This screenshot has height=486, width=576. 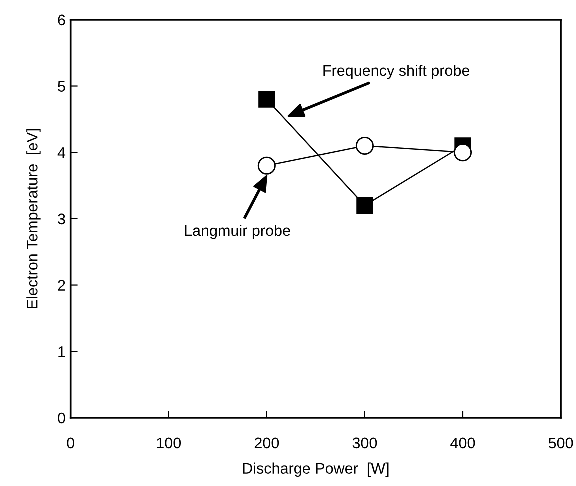 What do you see at coordinates (365, 443) in the screenshot?
I see `x-tick-label: 300` at bounding box center [365, 443].